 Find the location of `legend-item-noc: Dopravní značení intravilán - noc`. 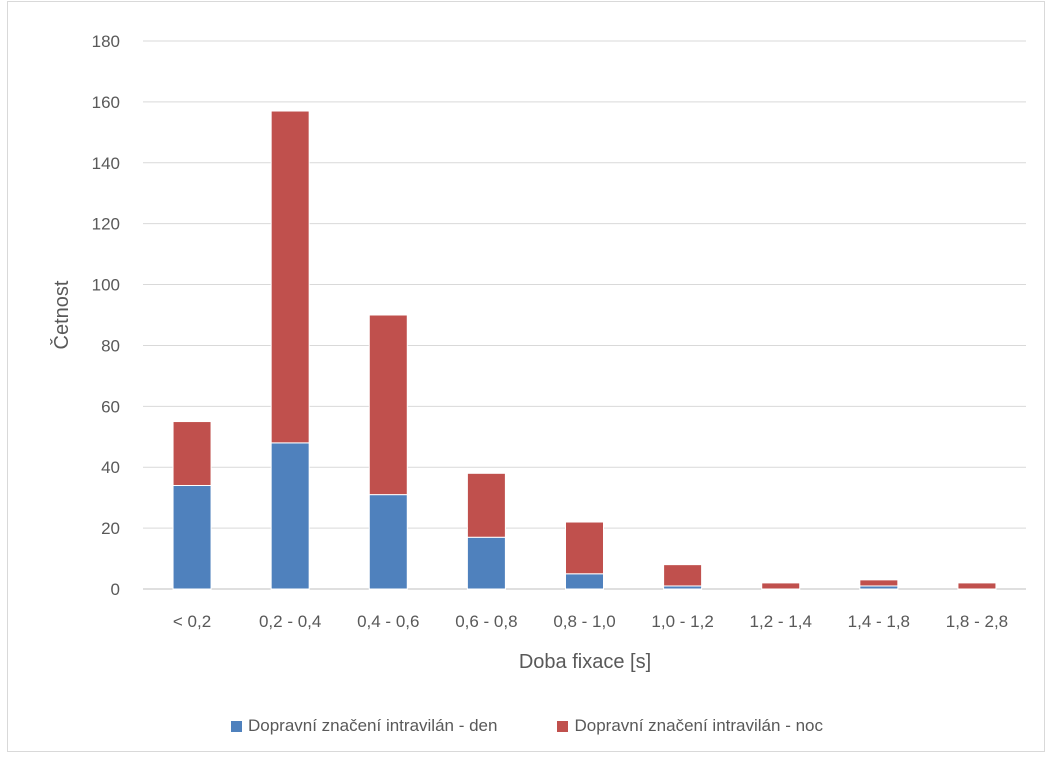

legend-item-noc: Dopravní značení intravilán - noc is located at coordinates (690, 726).